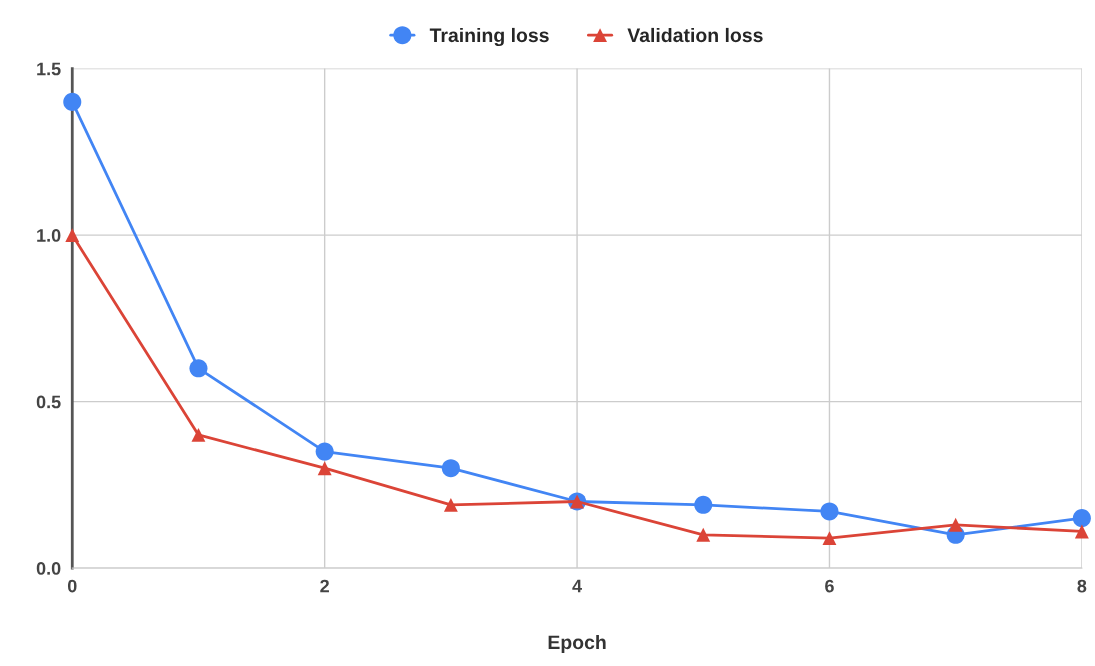 This screenshot has width=1095, height=666. What do you see at coordinates (324, 586) in the screenshot?
I see `x-tick-label: 2` at bounding box center [324, 586].